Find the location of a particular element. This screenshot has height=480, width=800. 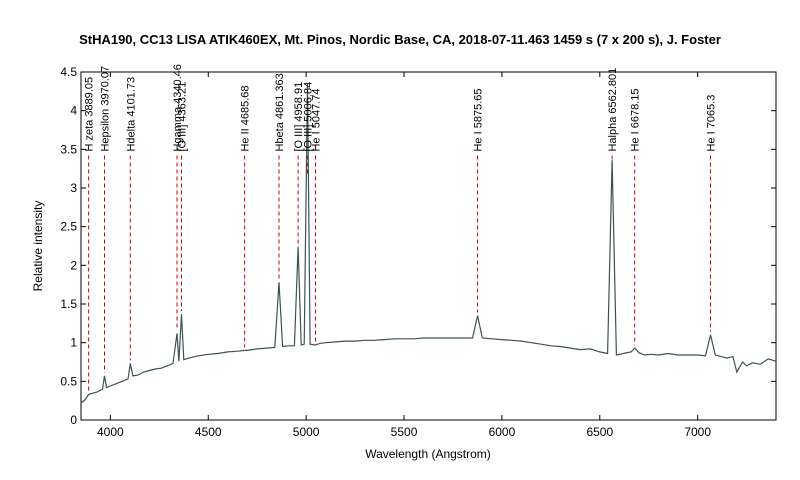

y-tick-label: 2.5 is located at coordinates (68, 227).